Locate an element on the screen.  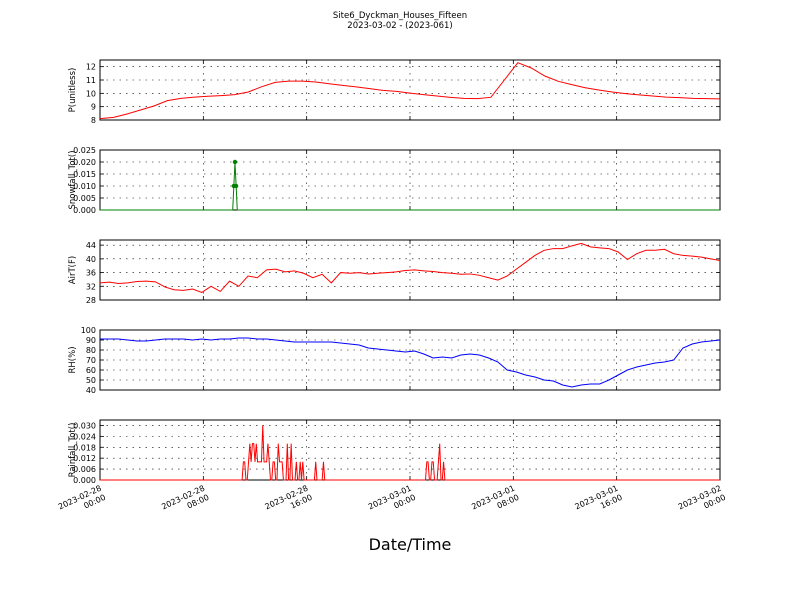
y-tick-label: 9 is located at coordinates (93, 107).